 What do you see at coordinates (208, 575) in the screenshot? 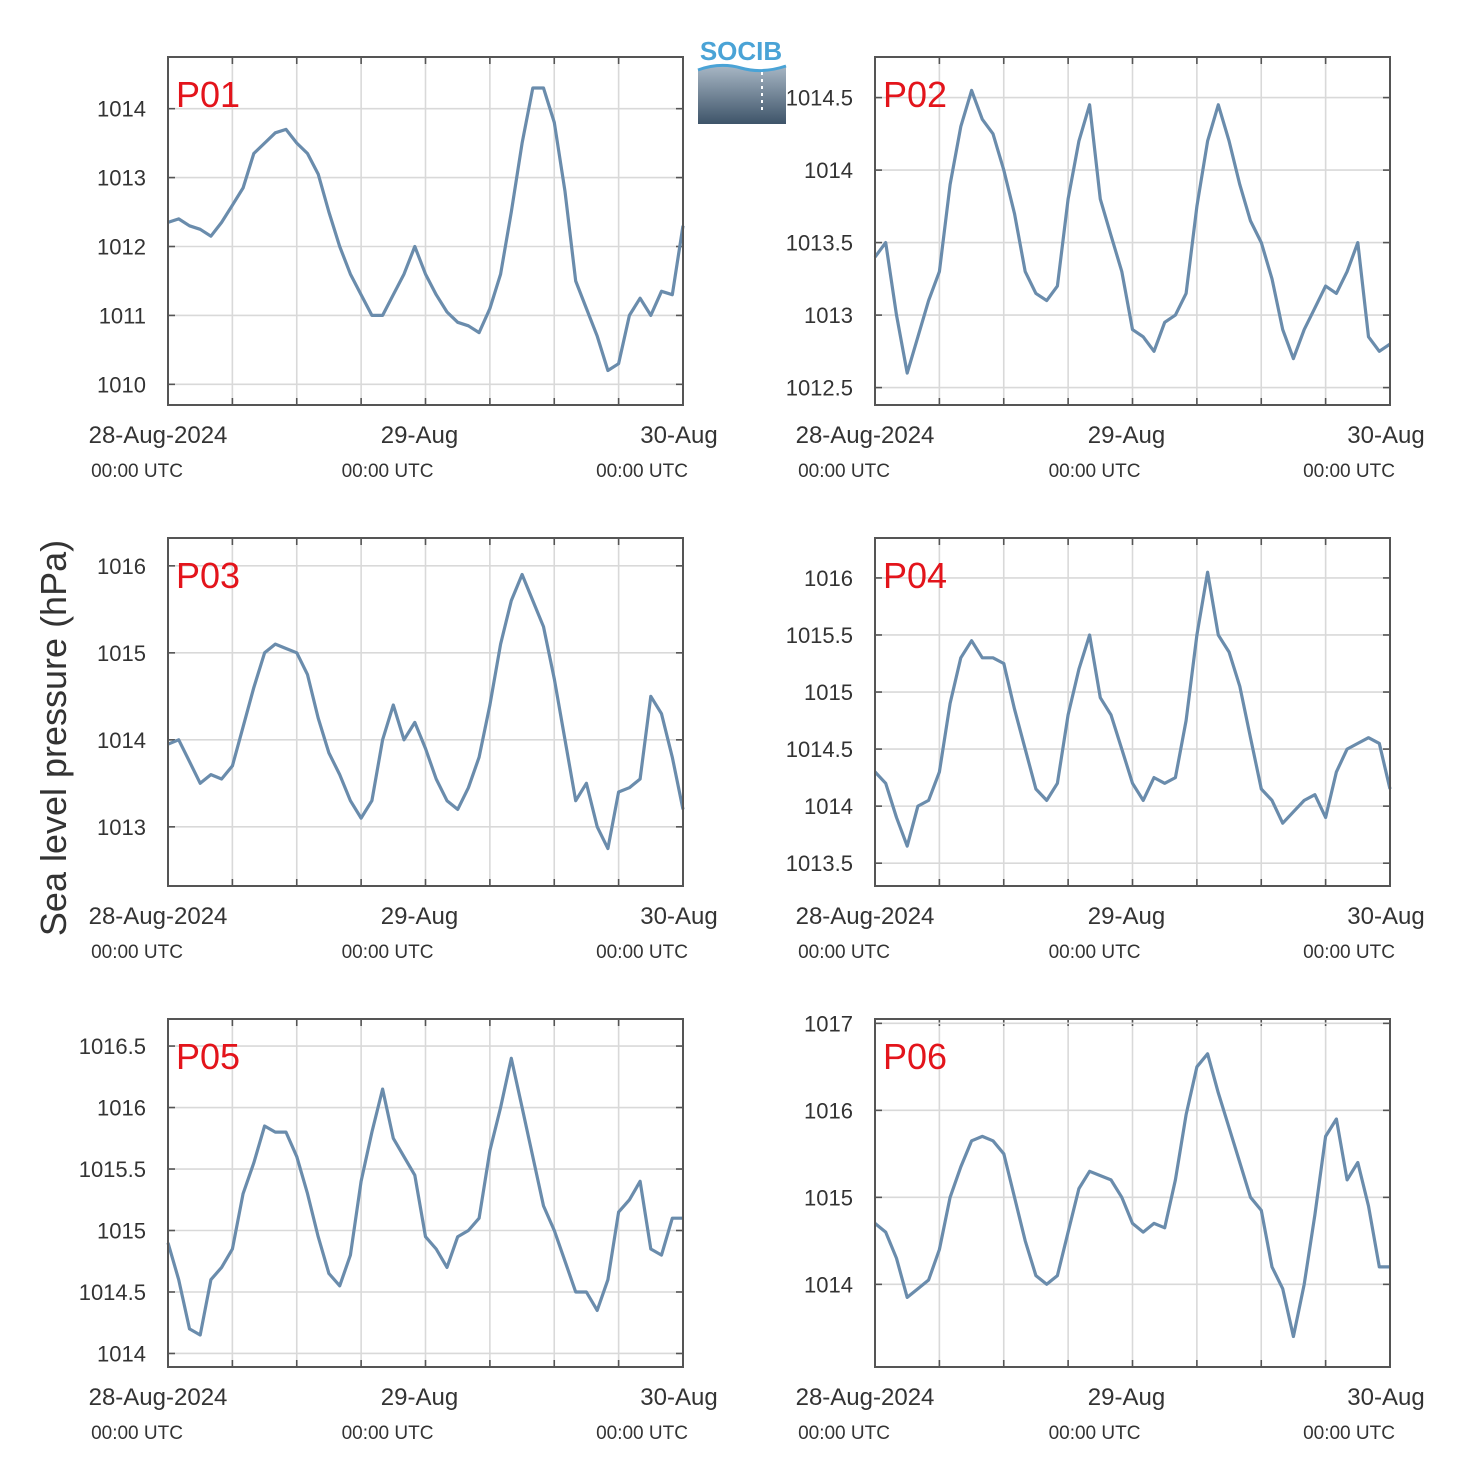
I see `panel-label: P03` at bounding box center [208, 575].